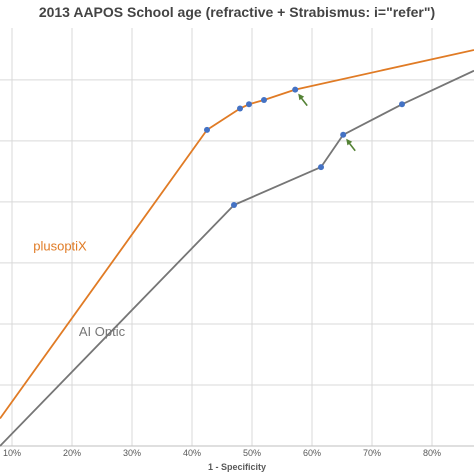  Describe the element at coordinates (60, 246) in the screenshot. I see `series-label: plusoptiX` at that location.